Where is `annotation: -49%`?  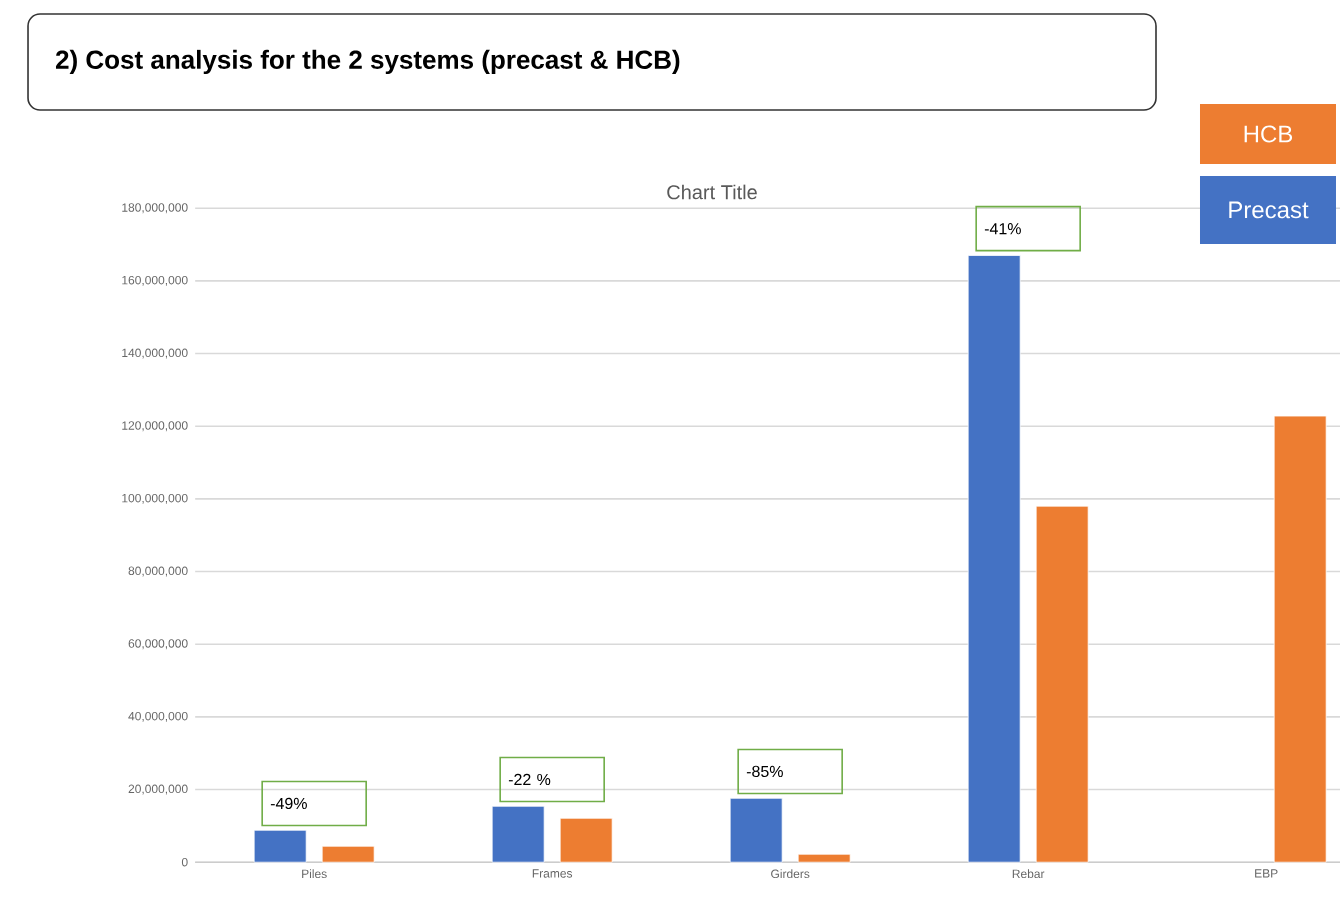
annotation: -49% is located at coordinates (288, 803).